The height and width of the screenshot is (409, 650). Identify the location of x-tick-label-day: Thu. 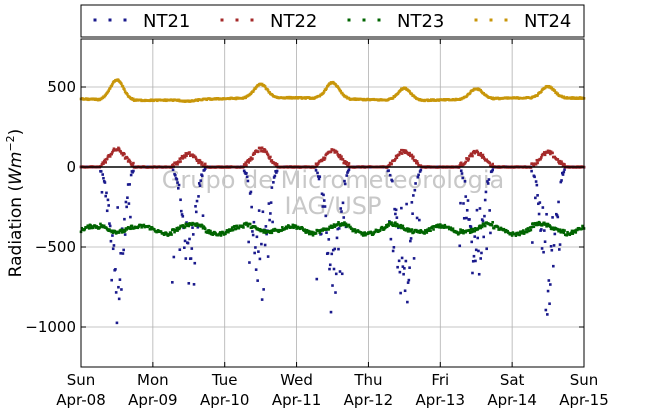
(367, 380).